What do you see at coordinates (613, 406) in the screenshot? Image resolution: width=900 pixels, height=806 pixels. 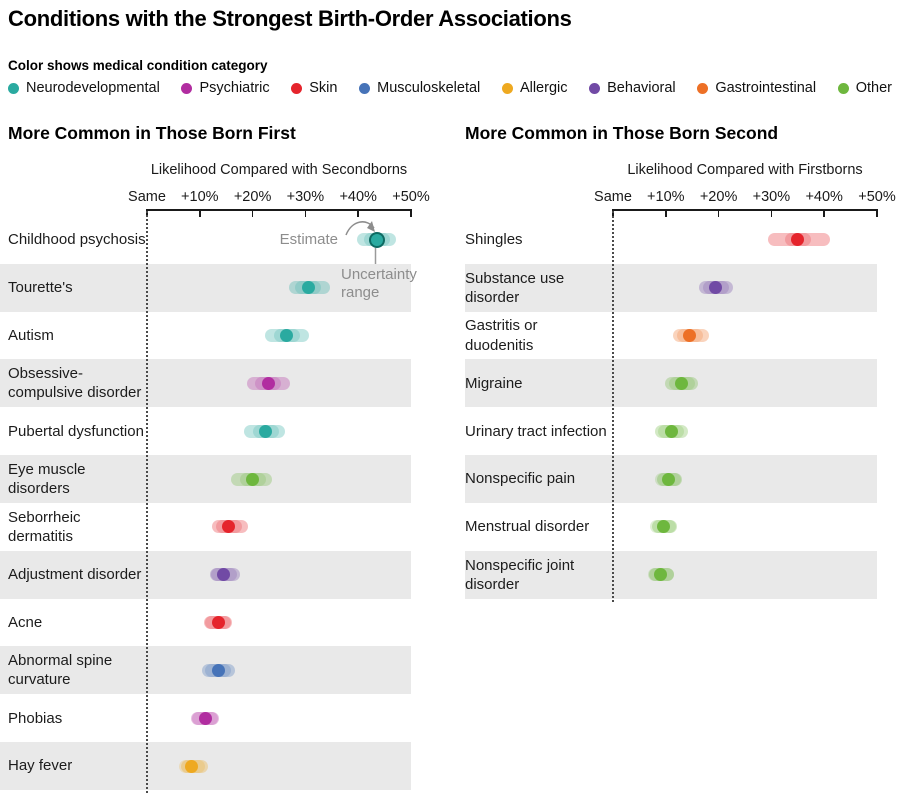 I see `same-baseline-dotted-line` at bounding box center [613, 406].